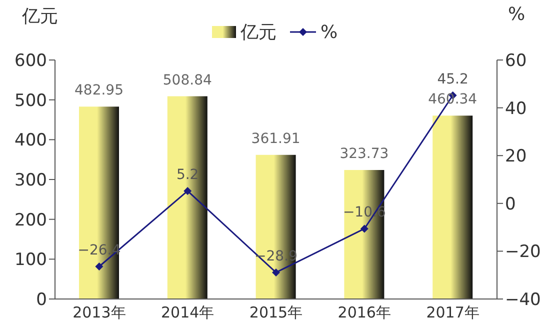 This screenshot has height=334, width=550. Describe the element at coordinates (30, 180) in the screenshot. I see `y-tick-label: 300` at that location.